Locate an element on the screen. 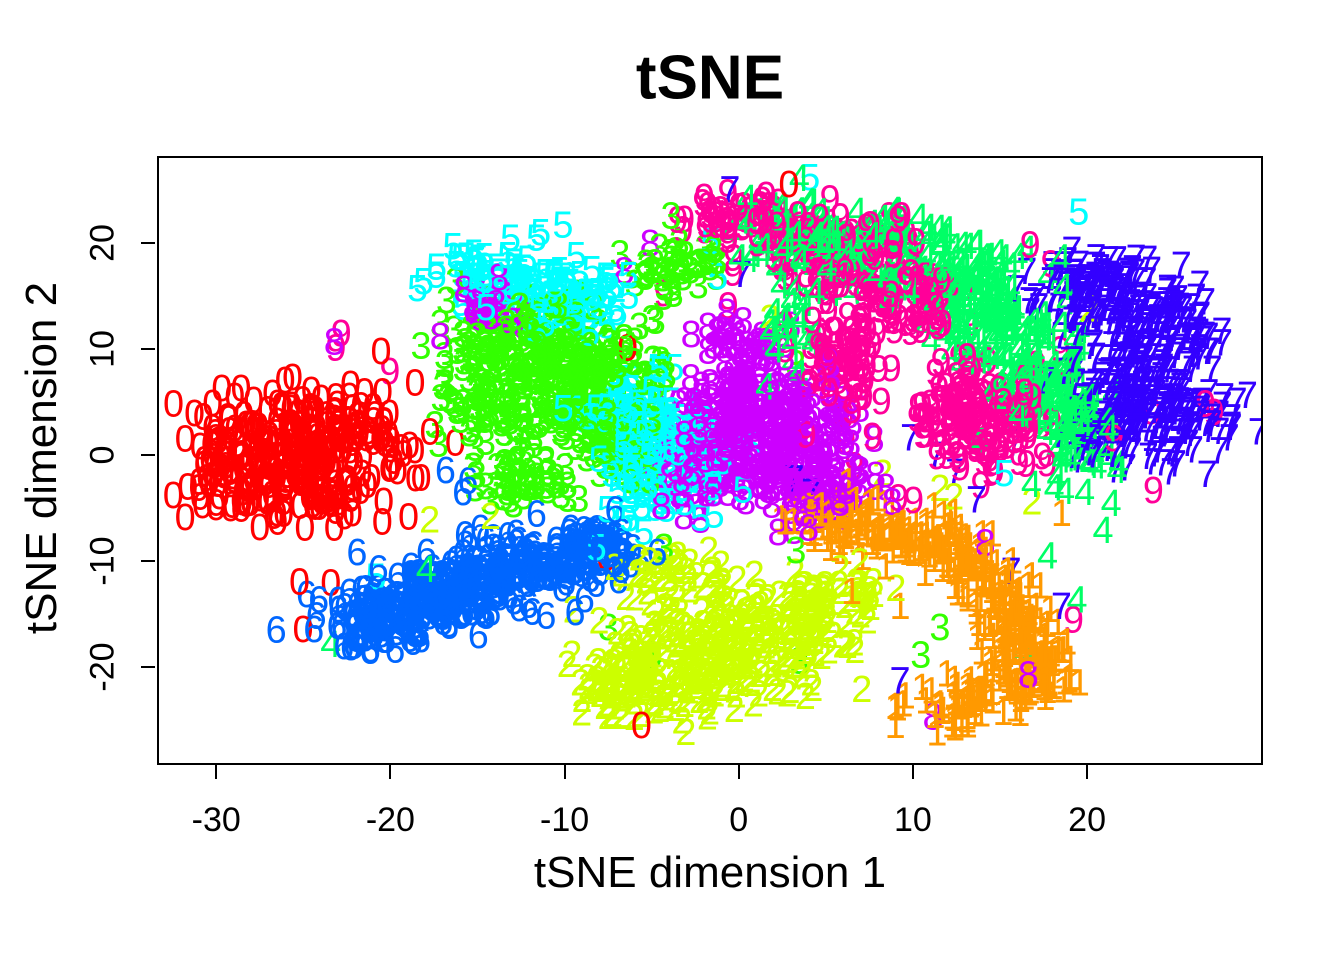 This screenshot has height=960, width=1344. y-axis-label: tSNE dimension 2 is located at coordinates (42, 458).